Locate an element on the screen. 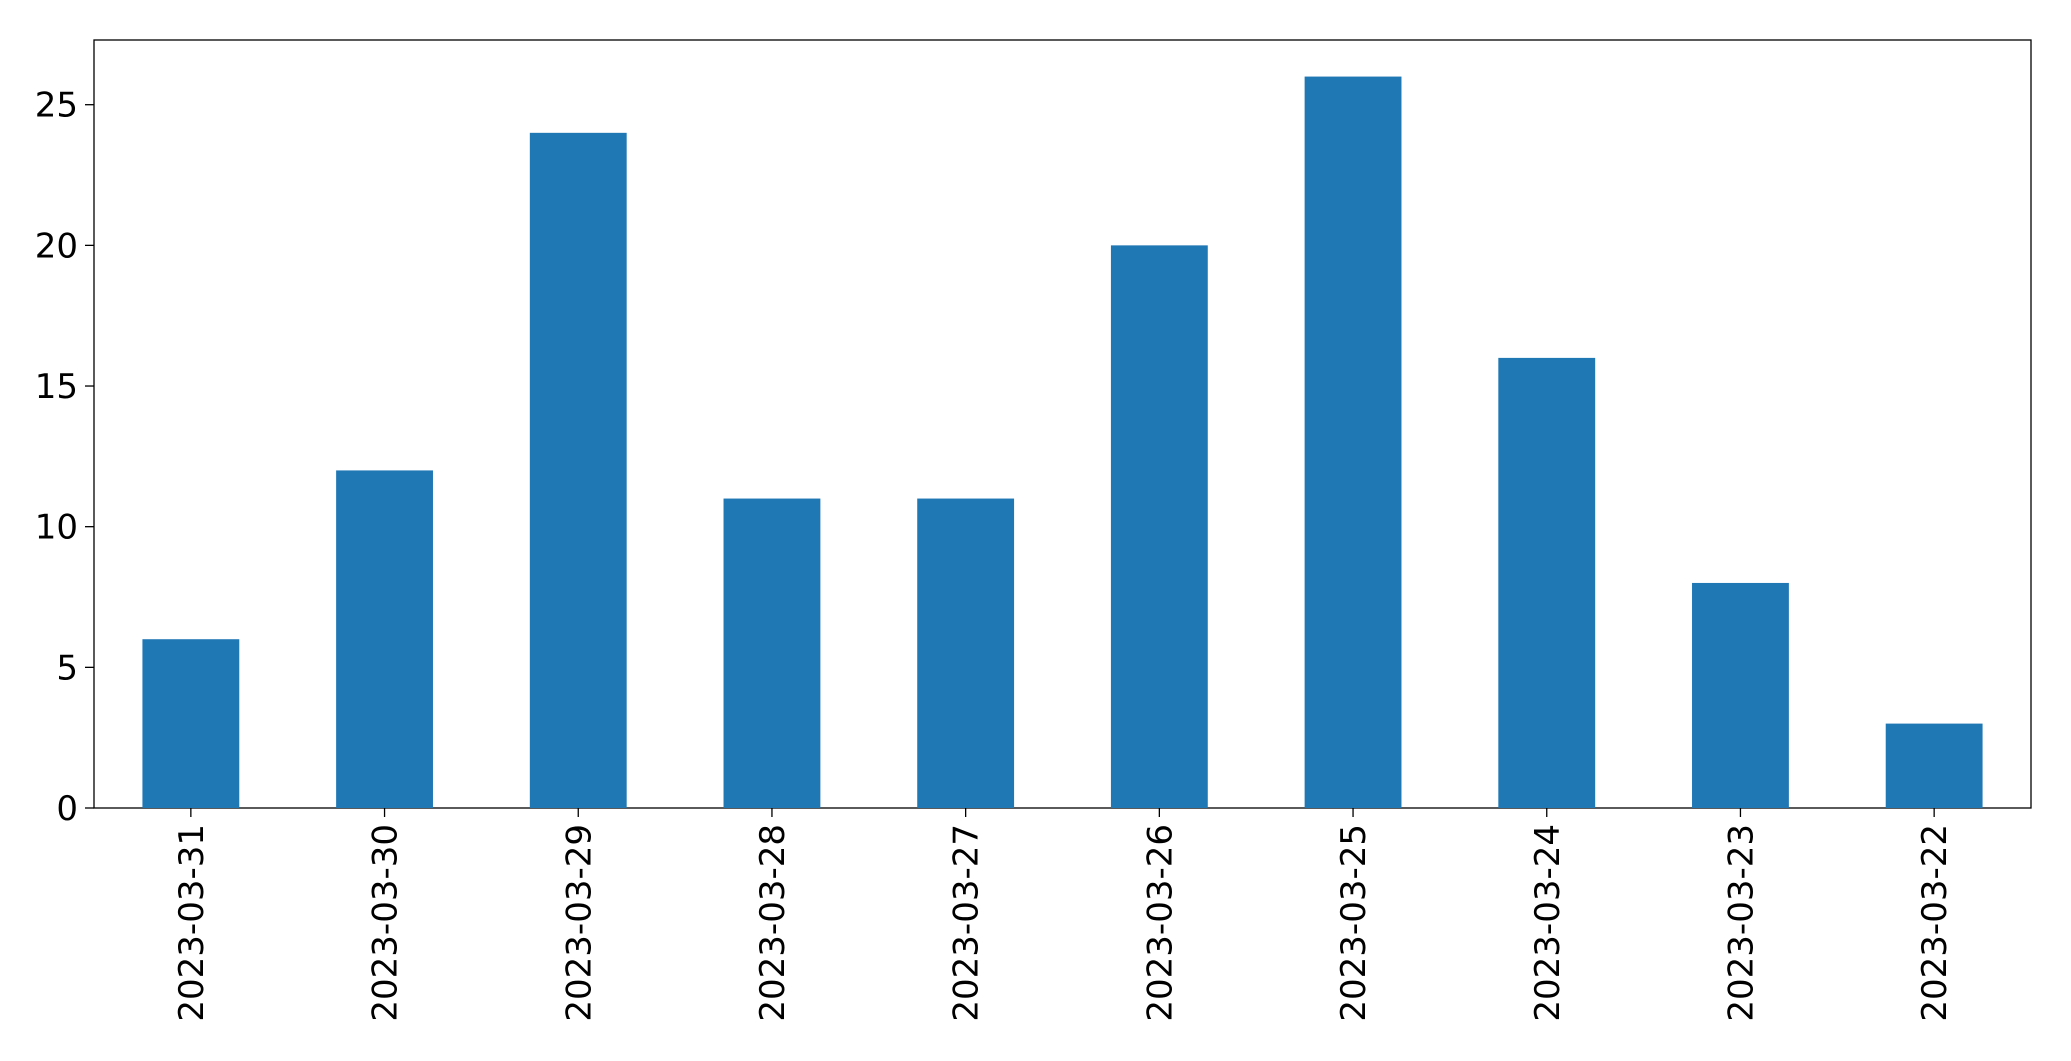 The height and width of the screenshot is (1061, 2071). y-tick-label: 5 is located at coordinates (67, 668).